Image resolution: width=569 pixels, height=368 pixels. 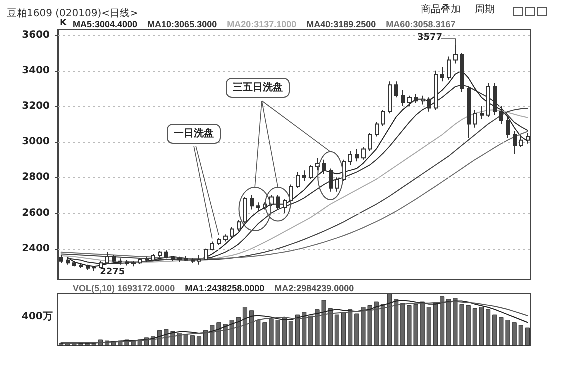 I want to click on chart-title: 豆粕1609 (020109)<日线>, so click(x=72, y=14).